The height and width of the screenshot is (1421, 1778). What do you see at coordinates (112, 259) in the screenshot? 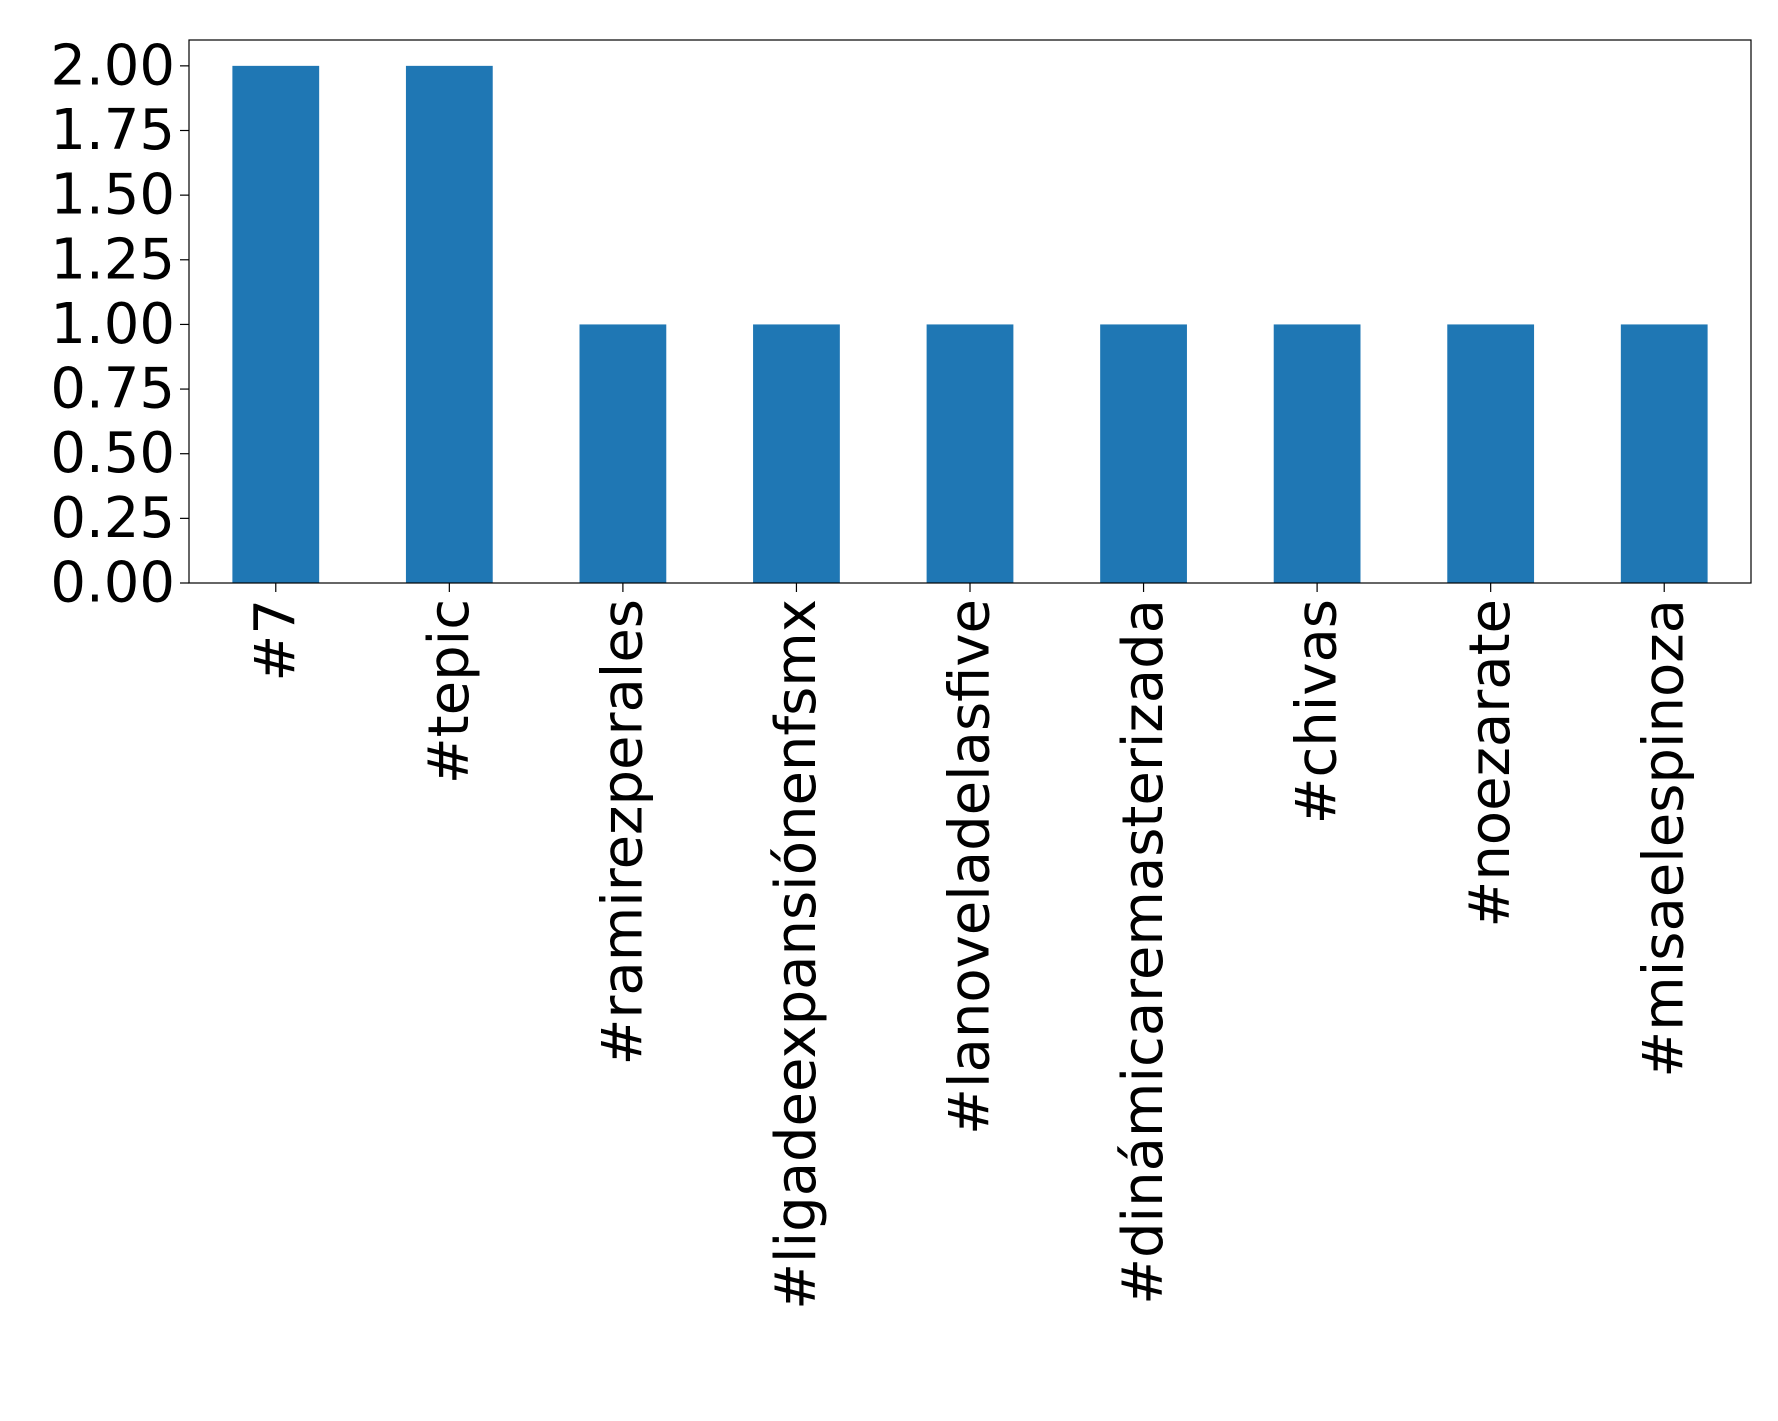
I see `y-tick-label: 1.25` at bounding box center [112, 259].